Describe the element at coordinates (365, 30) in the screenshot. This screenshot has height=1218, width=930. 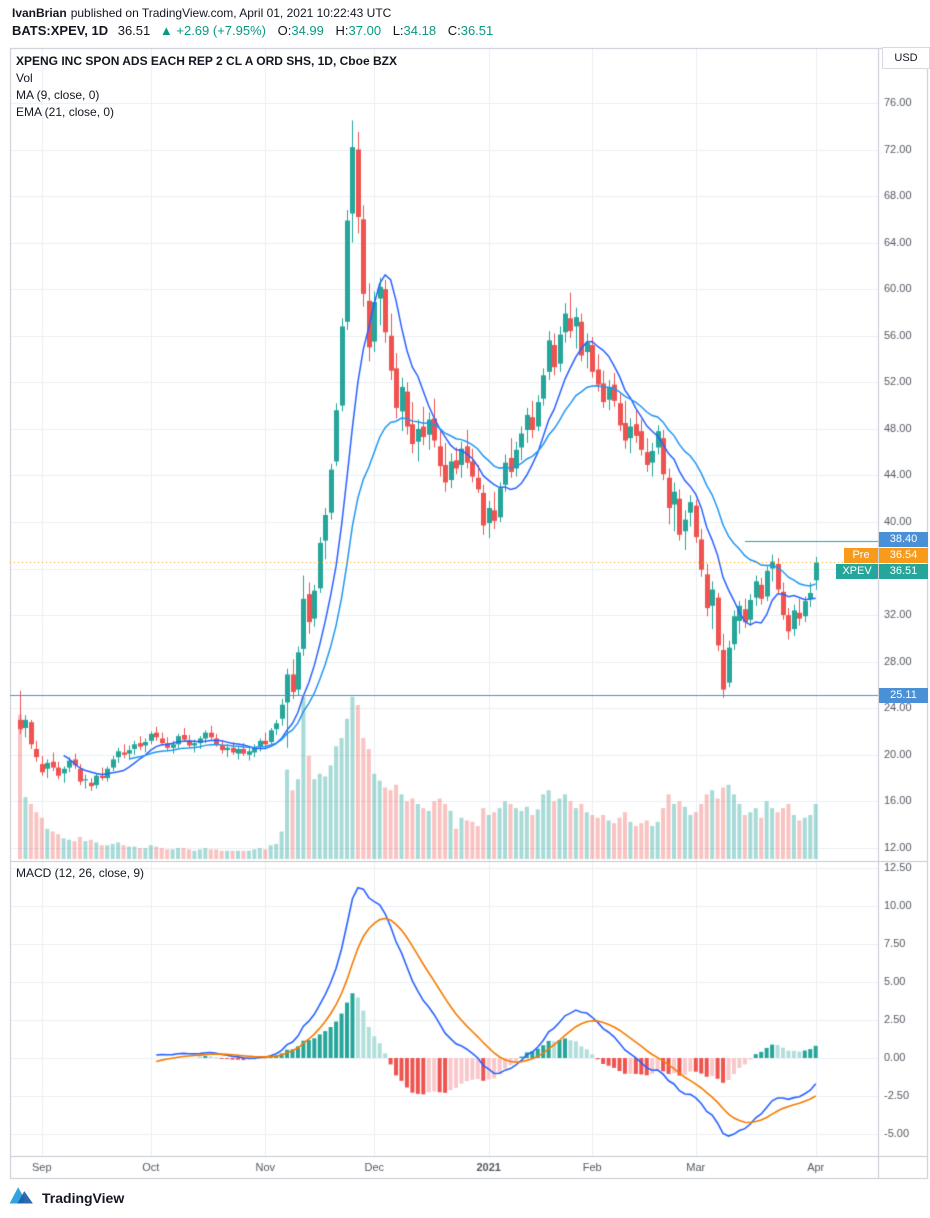
I see `high-value: 37.00` at that location.